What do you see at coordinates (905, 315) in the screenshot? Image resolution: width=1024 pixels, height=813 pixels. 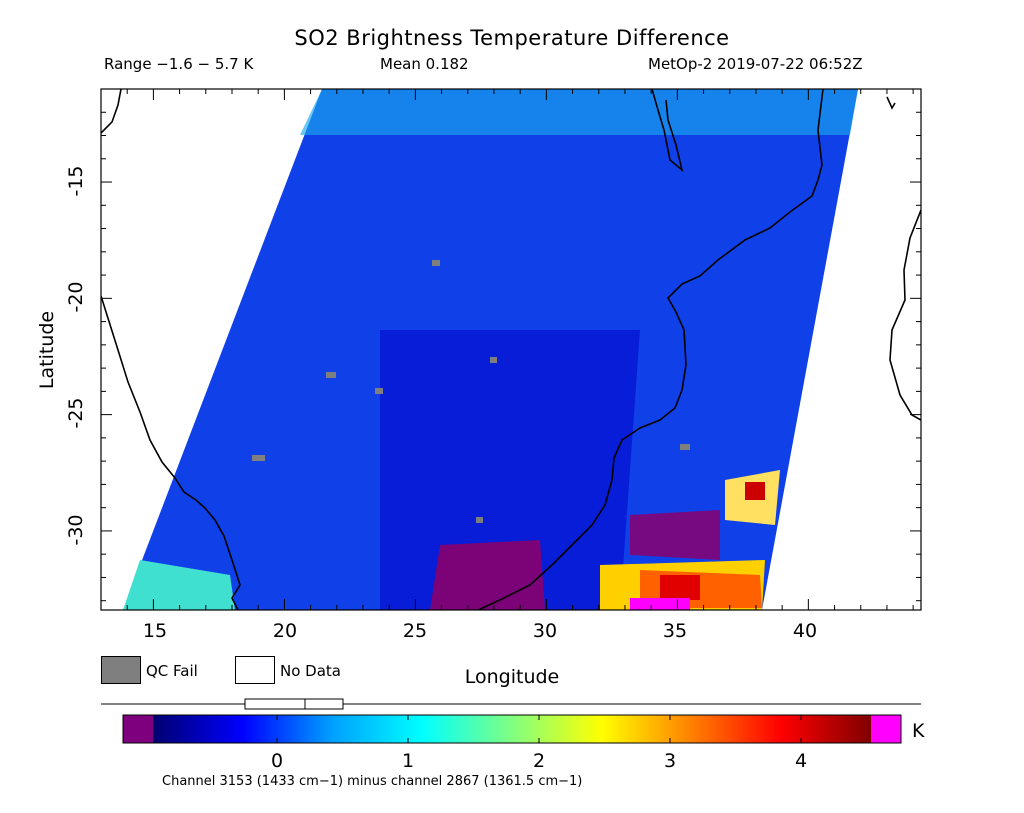 I see `coastline-madagascar` at bounding box center [905, 315].